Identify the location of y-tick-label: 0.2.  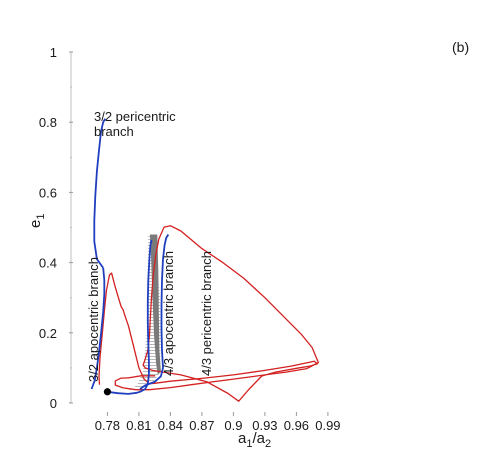
(48, 333).